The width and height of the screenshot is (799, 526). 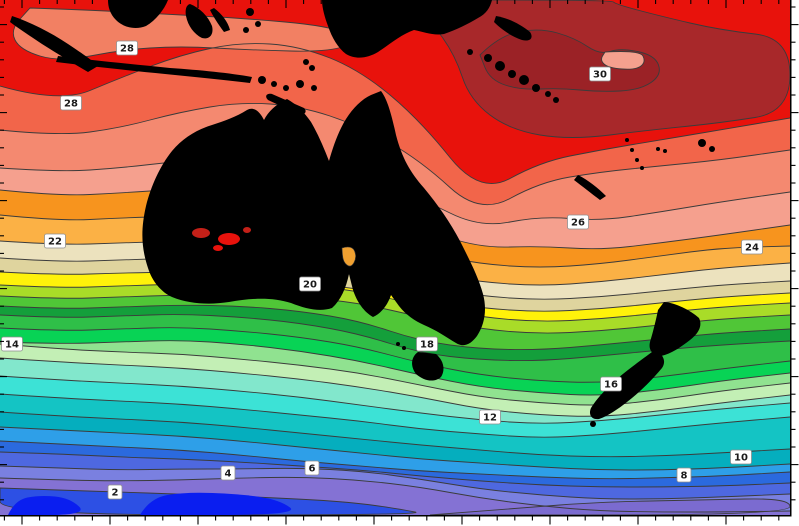 I want to click on contour-label-text: 10, so click(x=741, y=458).